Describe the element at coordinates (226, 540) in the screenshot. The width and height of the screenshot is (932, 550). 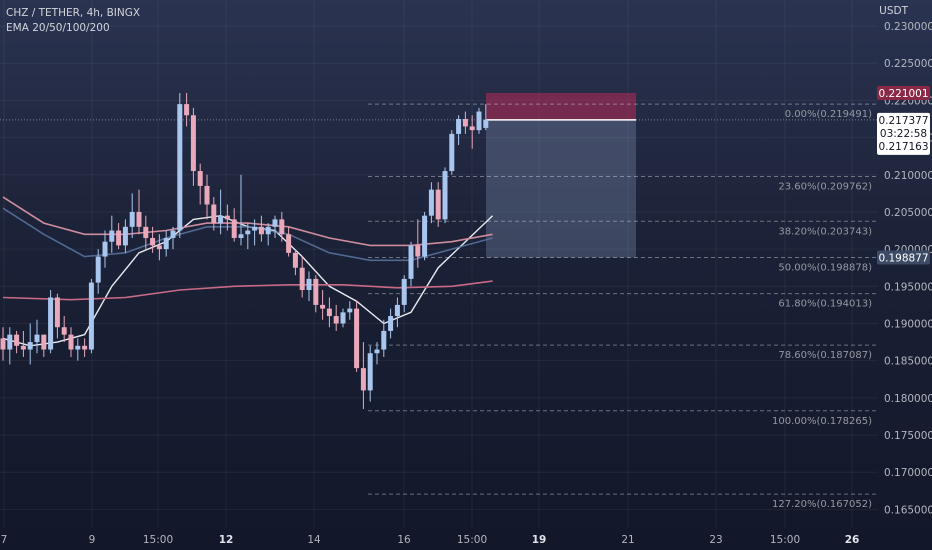
I see `x-tick-label: 12` at that location.